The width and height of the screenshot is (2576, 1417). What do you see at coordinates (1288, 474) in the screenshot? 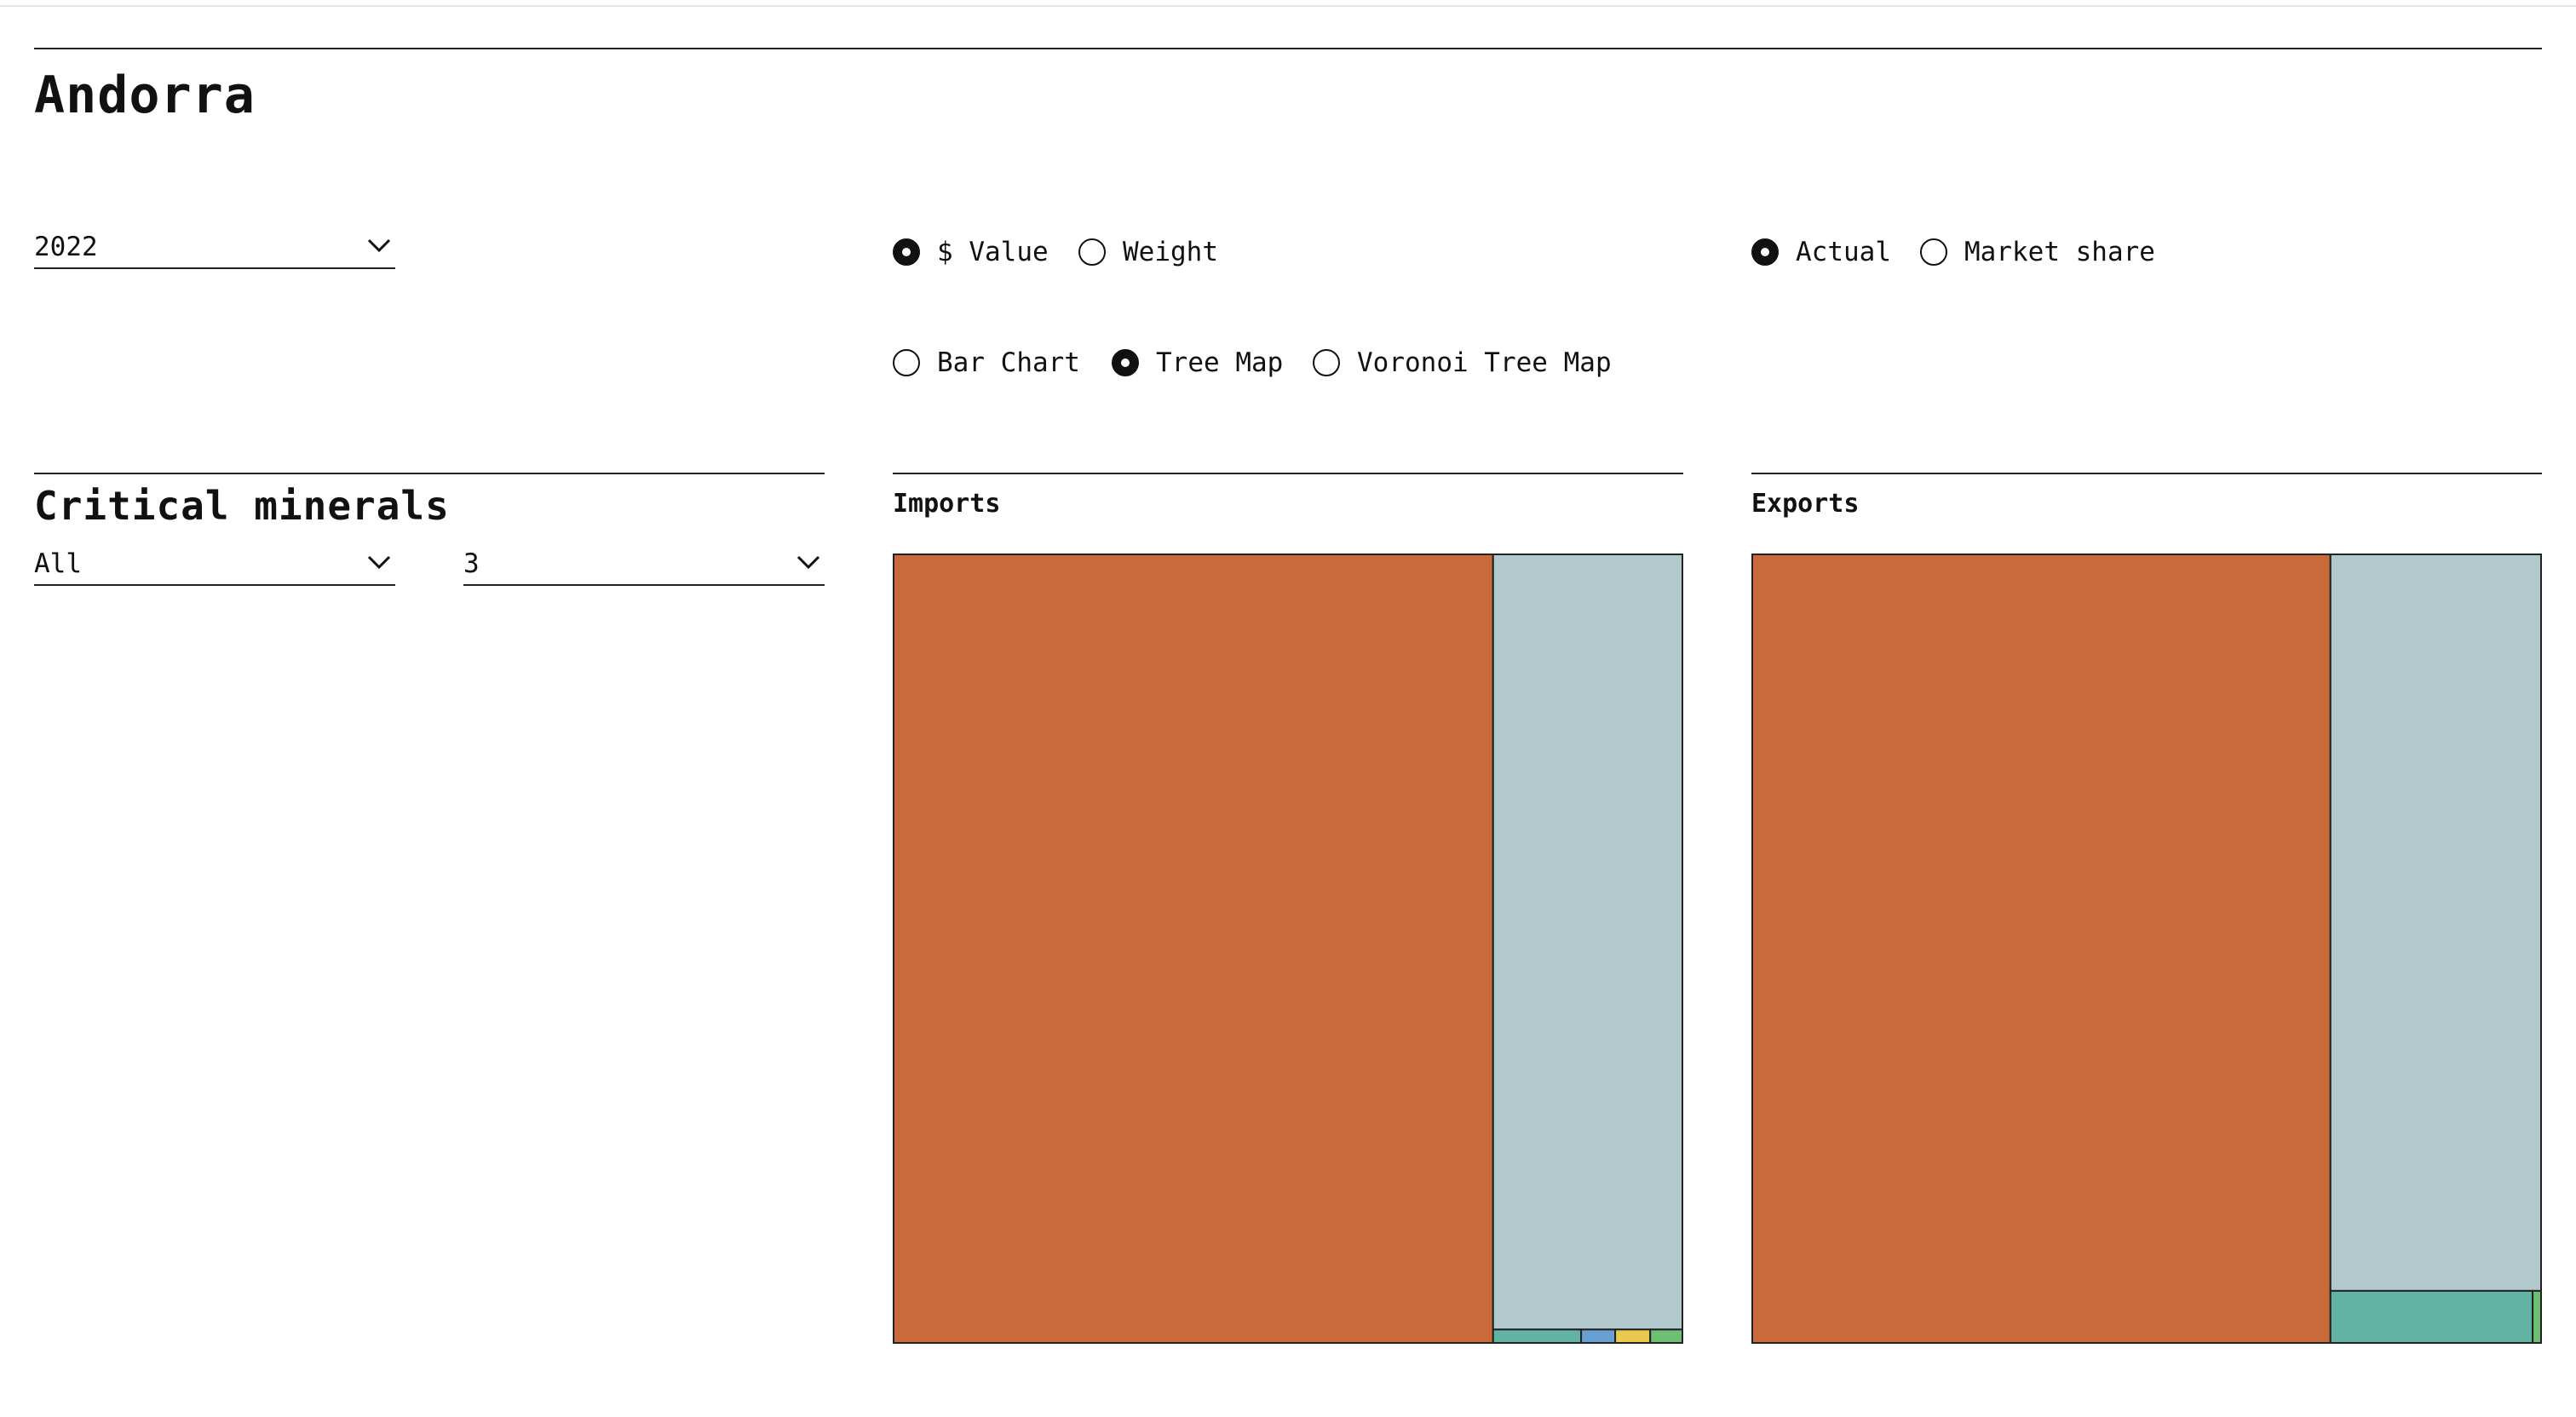
I see `imports-rule` at bounding box center [1288, 474].